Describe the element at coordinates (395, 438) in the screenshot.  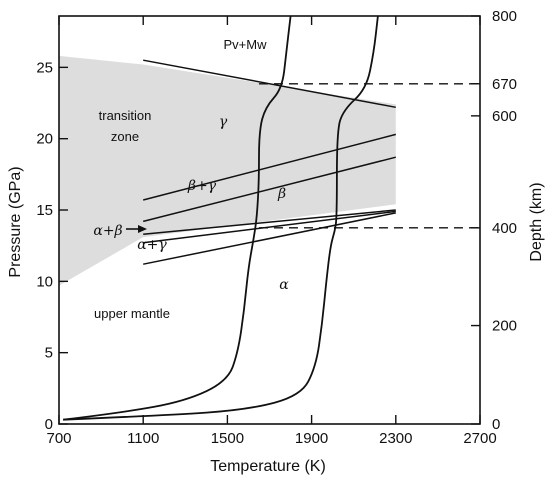
I see `x-tick-label: 2300` at that location.